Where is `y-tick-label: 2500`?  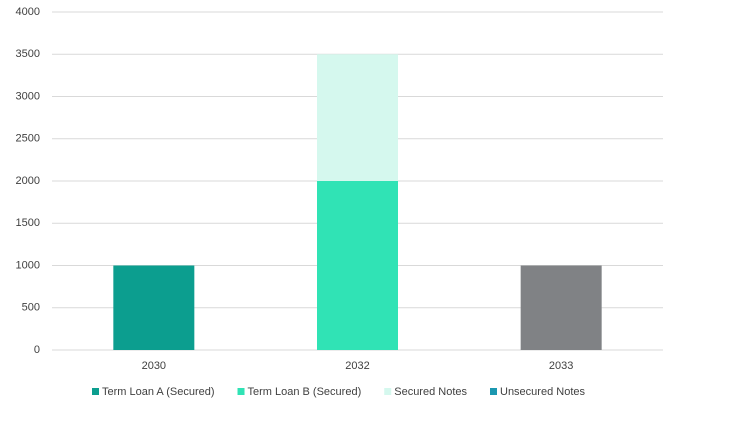
y-tick-label: 2500 is located at coordinates (28, 139).